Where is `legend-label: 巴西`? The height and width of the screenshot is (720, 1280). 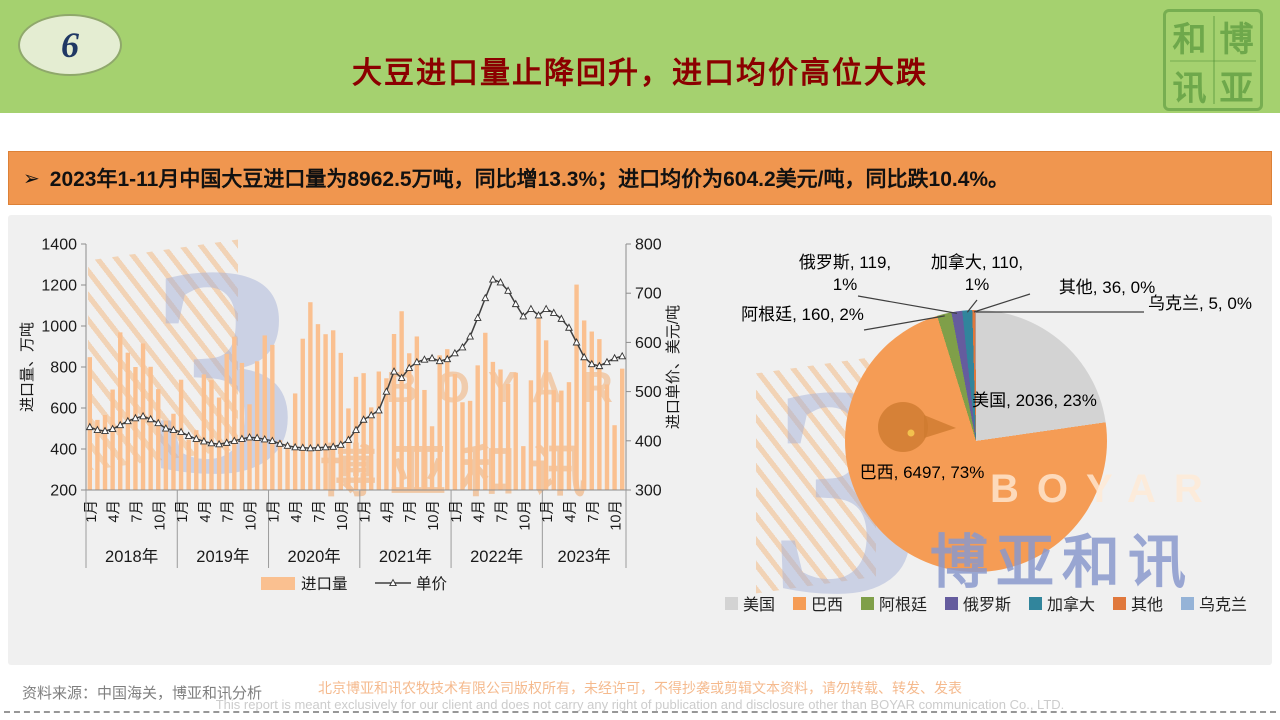 legend-label: 巴西 is located at coordinates (826, 605).